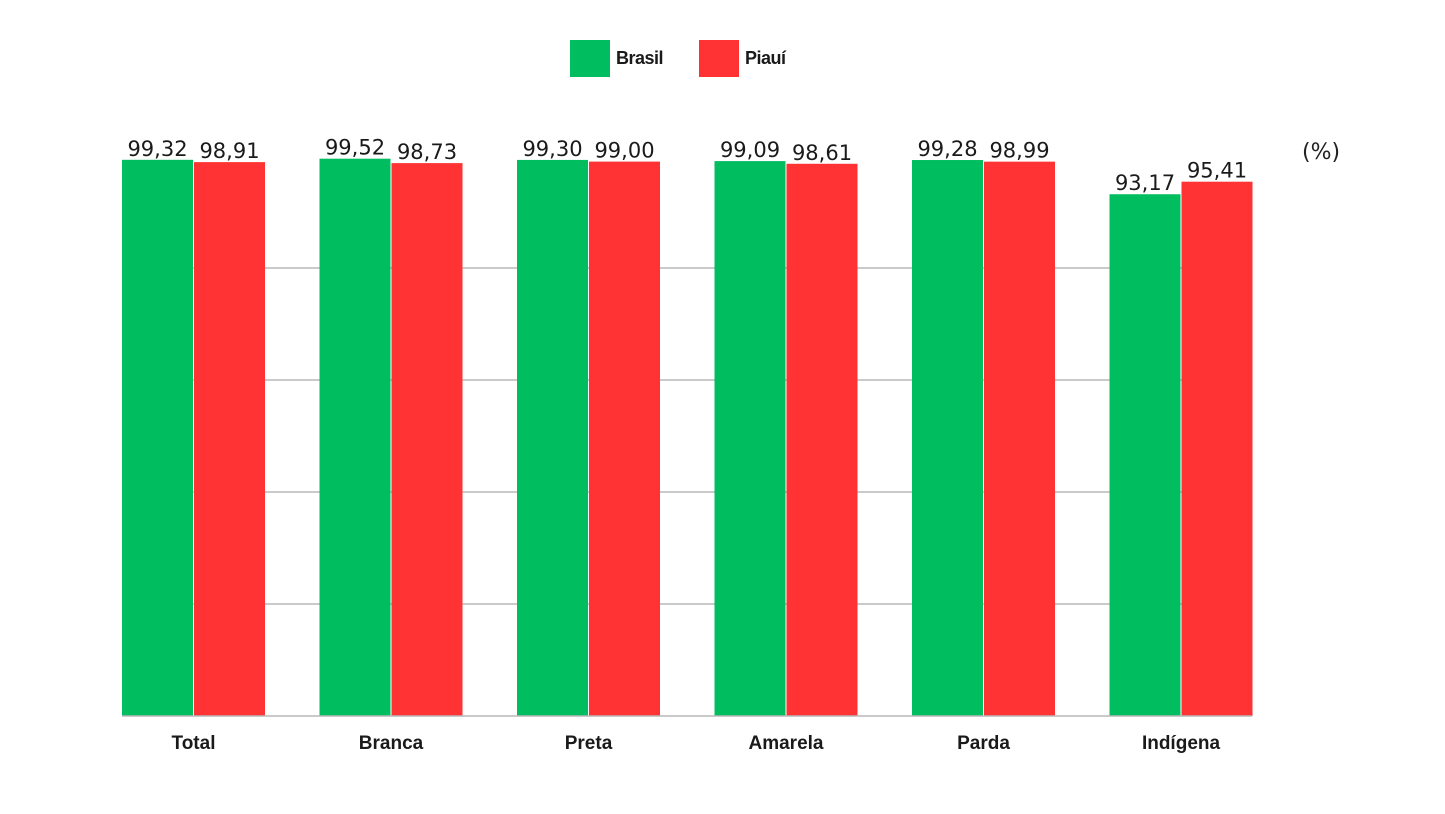 The height and width of the screenshot is (814, 1445). I want to click on legend-label-brasil: Brasil, so click(640, 58).